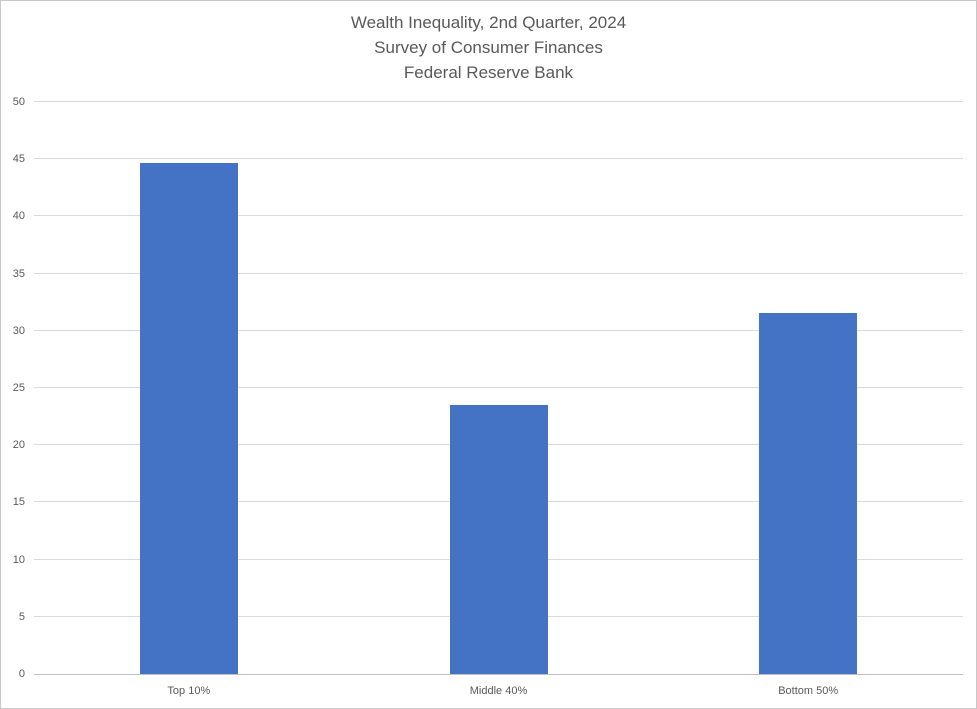  I want to click on y-axis-tick-label: 15, so click(18, 502).